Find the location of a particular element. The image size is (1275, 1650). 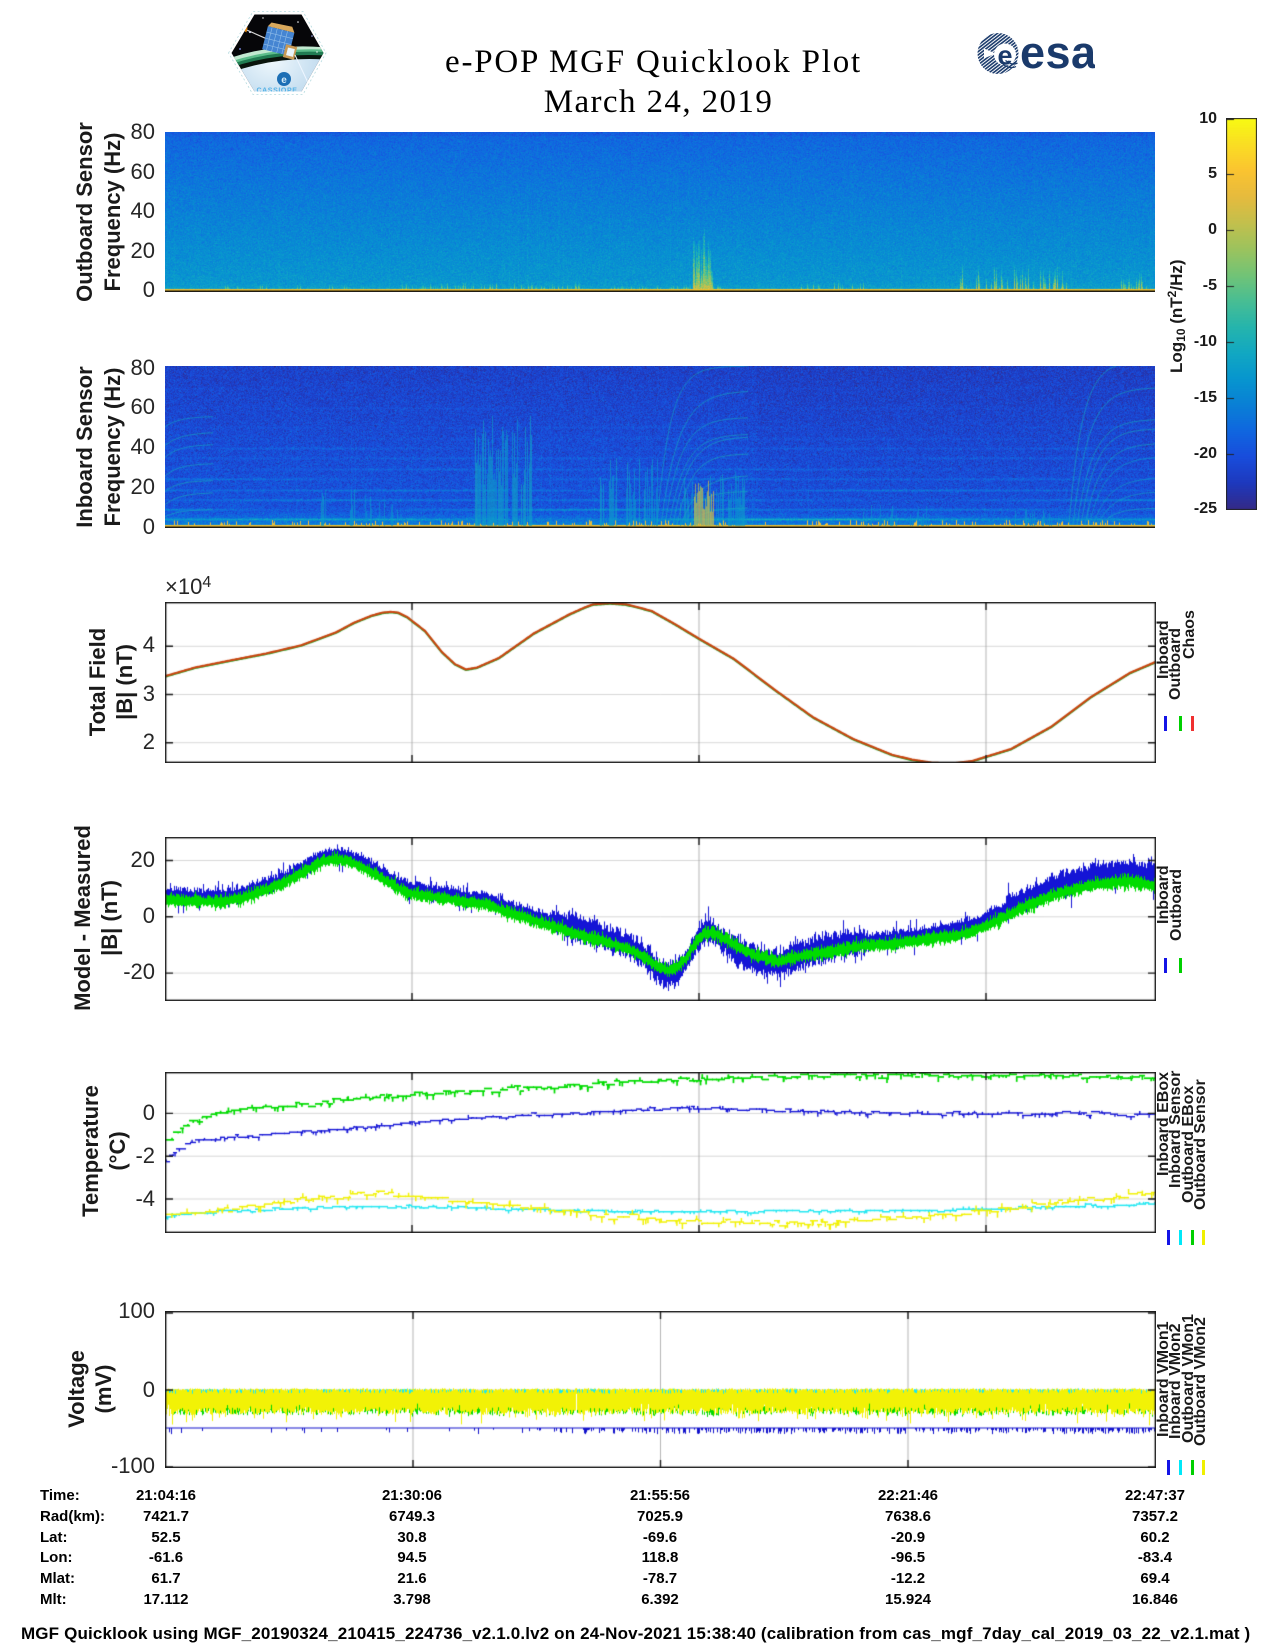

svg-text: CASSIOPE is located at coordinates (277, 91).